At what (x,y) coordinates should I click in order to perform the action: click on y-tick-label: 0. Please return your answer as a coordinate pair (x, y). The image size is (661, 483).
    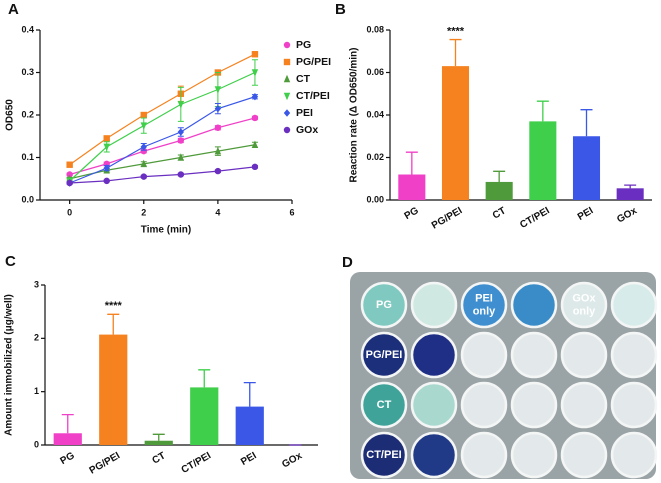
    Looking at the image, I should click on (36, 444).